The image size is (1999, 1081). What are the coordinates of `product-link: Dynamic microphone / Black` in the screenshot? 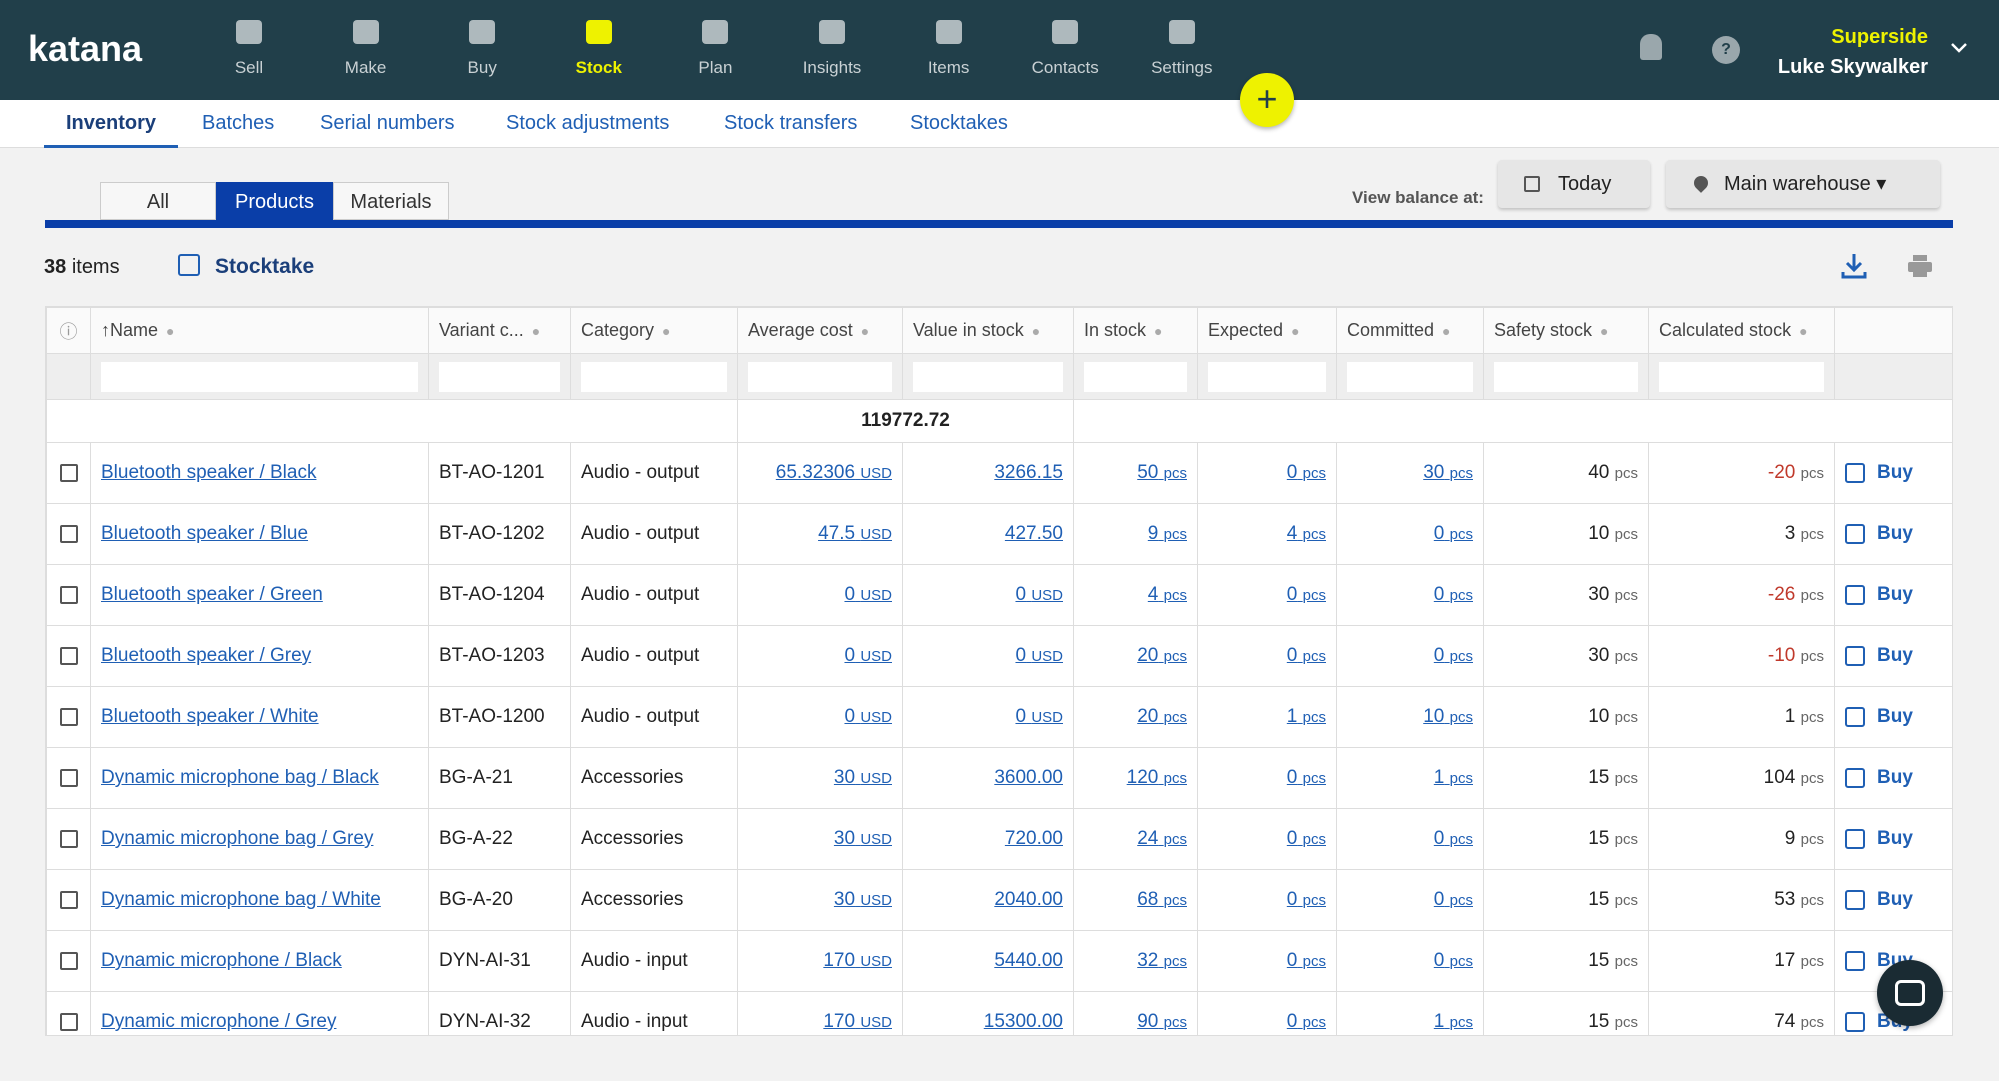 It's located at (221, 960).